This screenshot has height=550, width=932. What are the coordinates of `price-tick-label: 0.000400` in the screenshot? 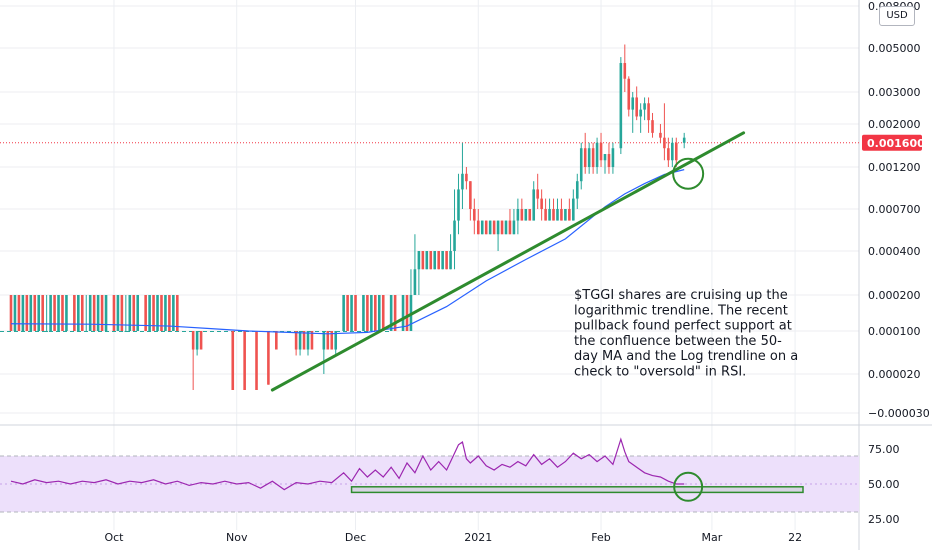 It's located at (894, 251).